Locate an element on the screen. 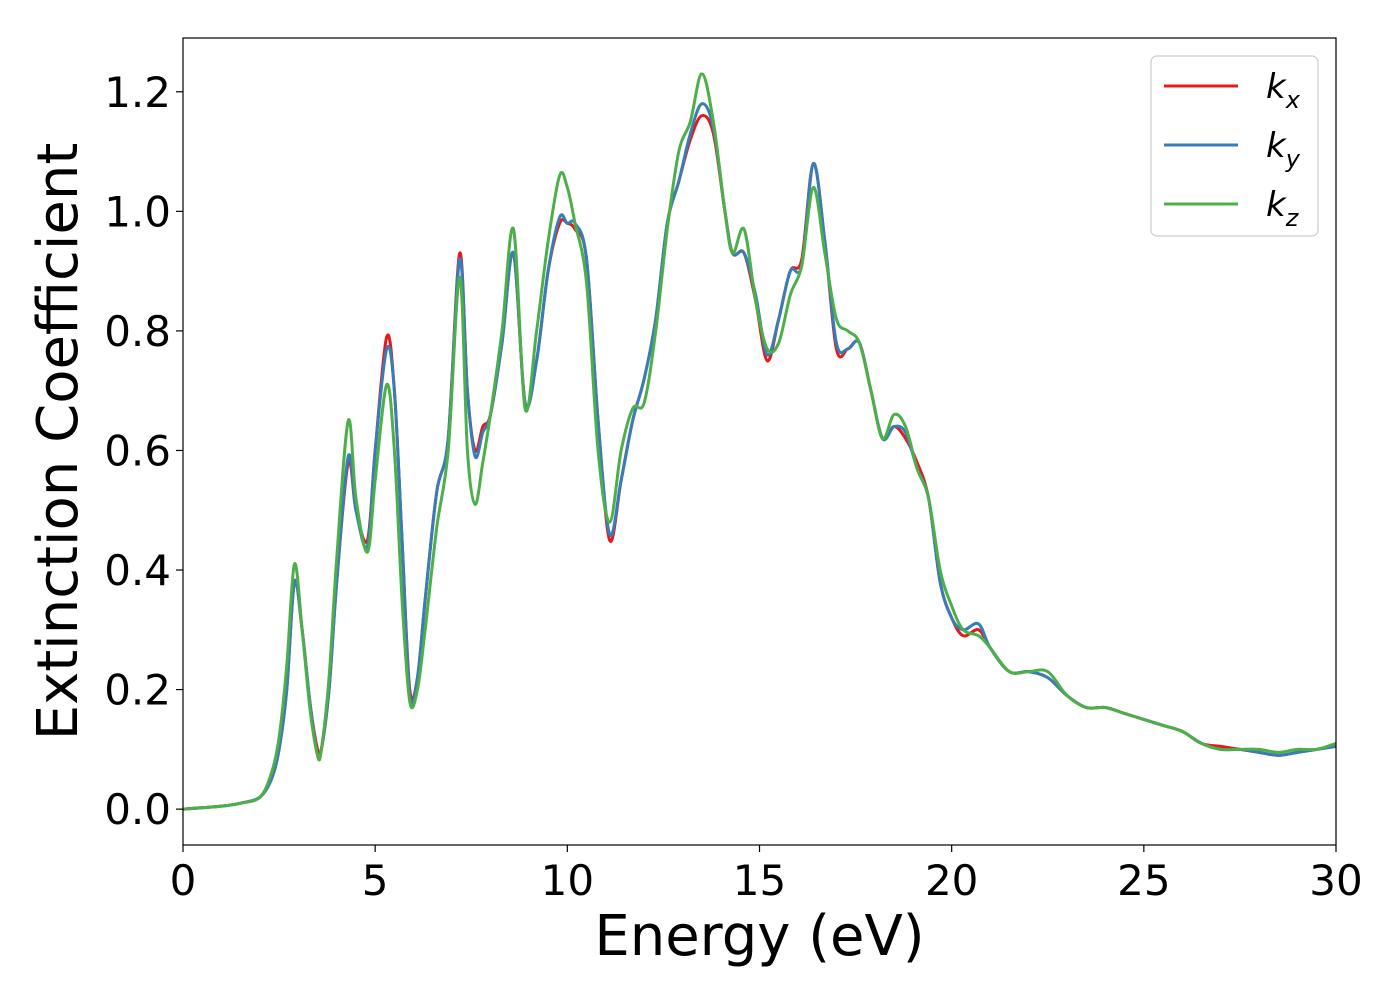  x-tick-label: 5 is located at coordinates (375, 880).